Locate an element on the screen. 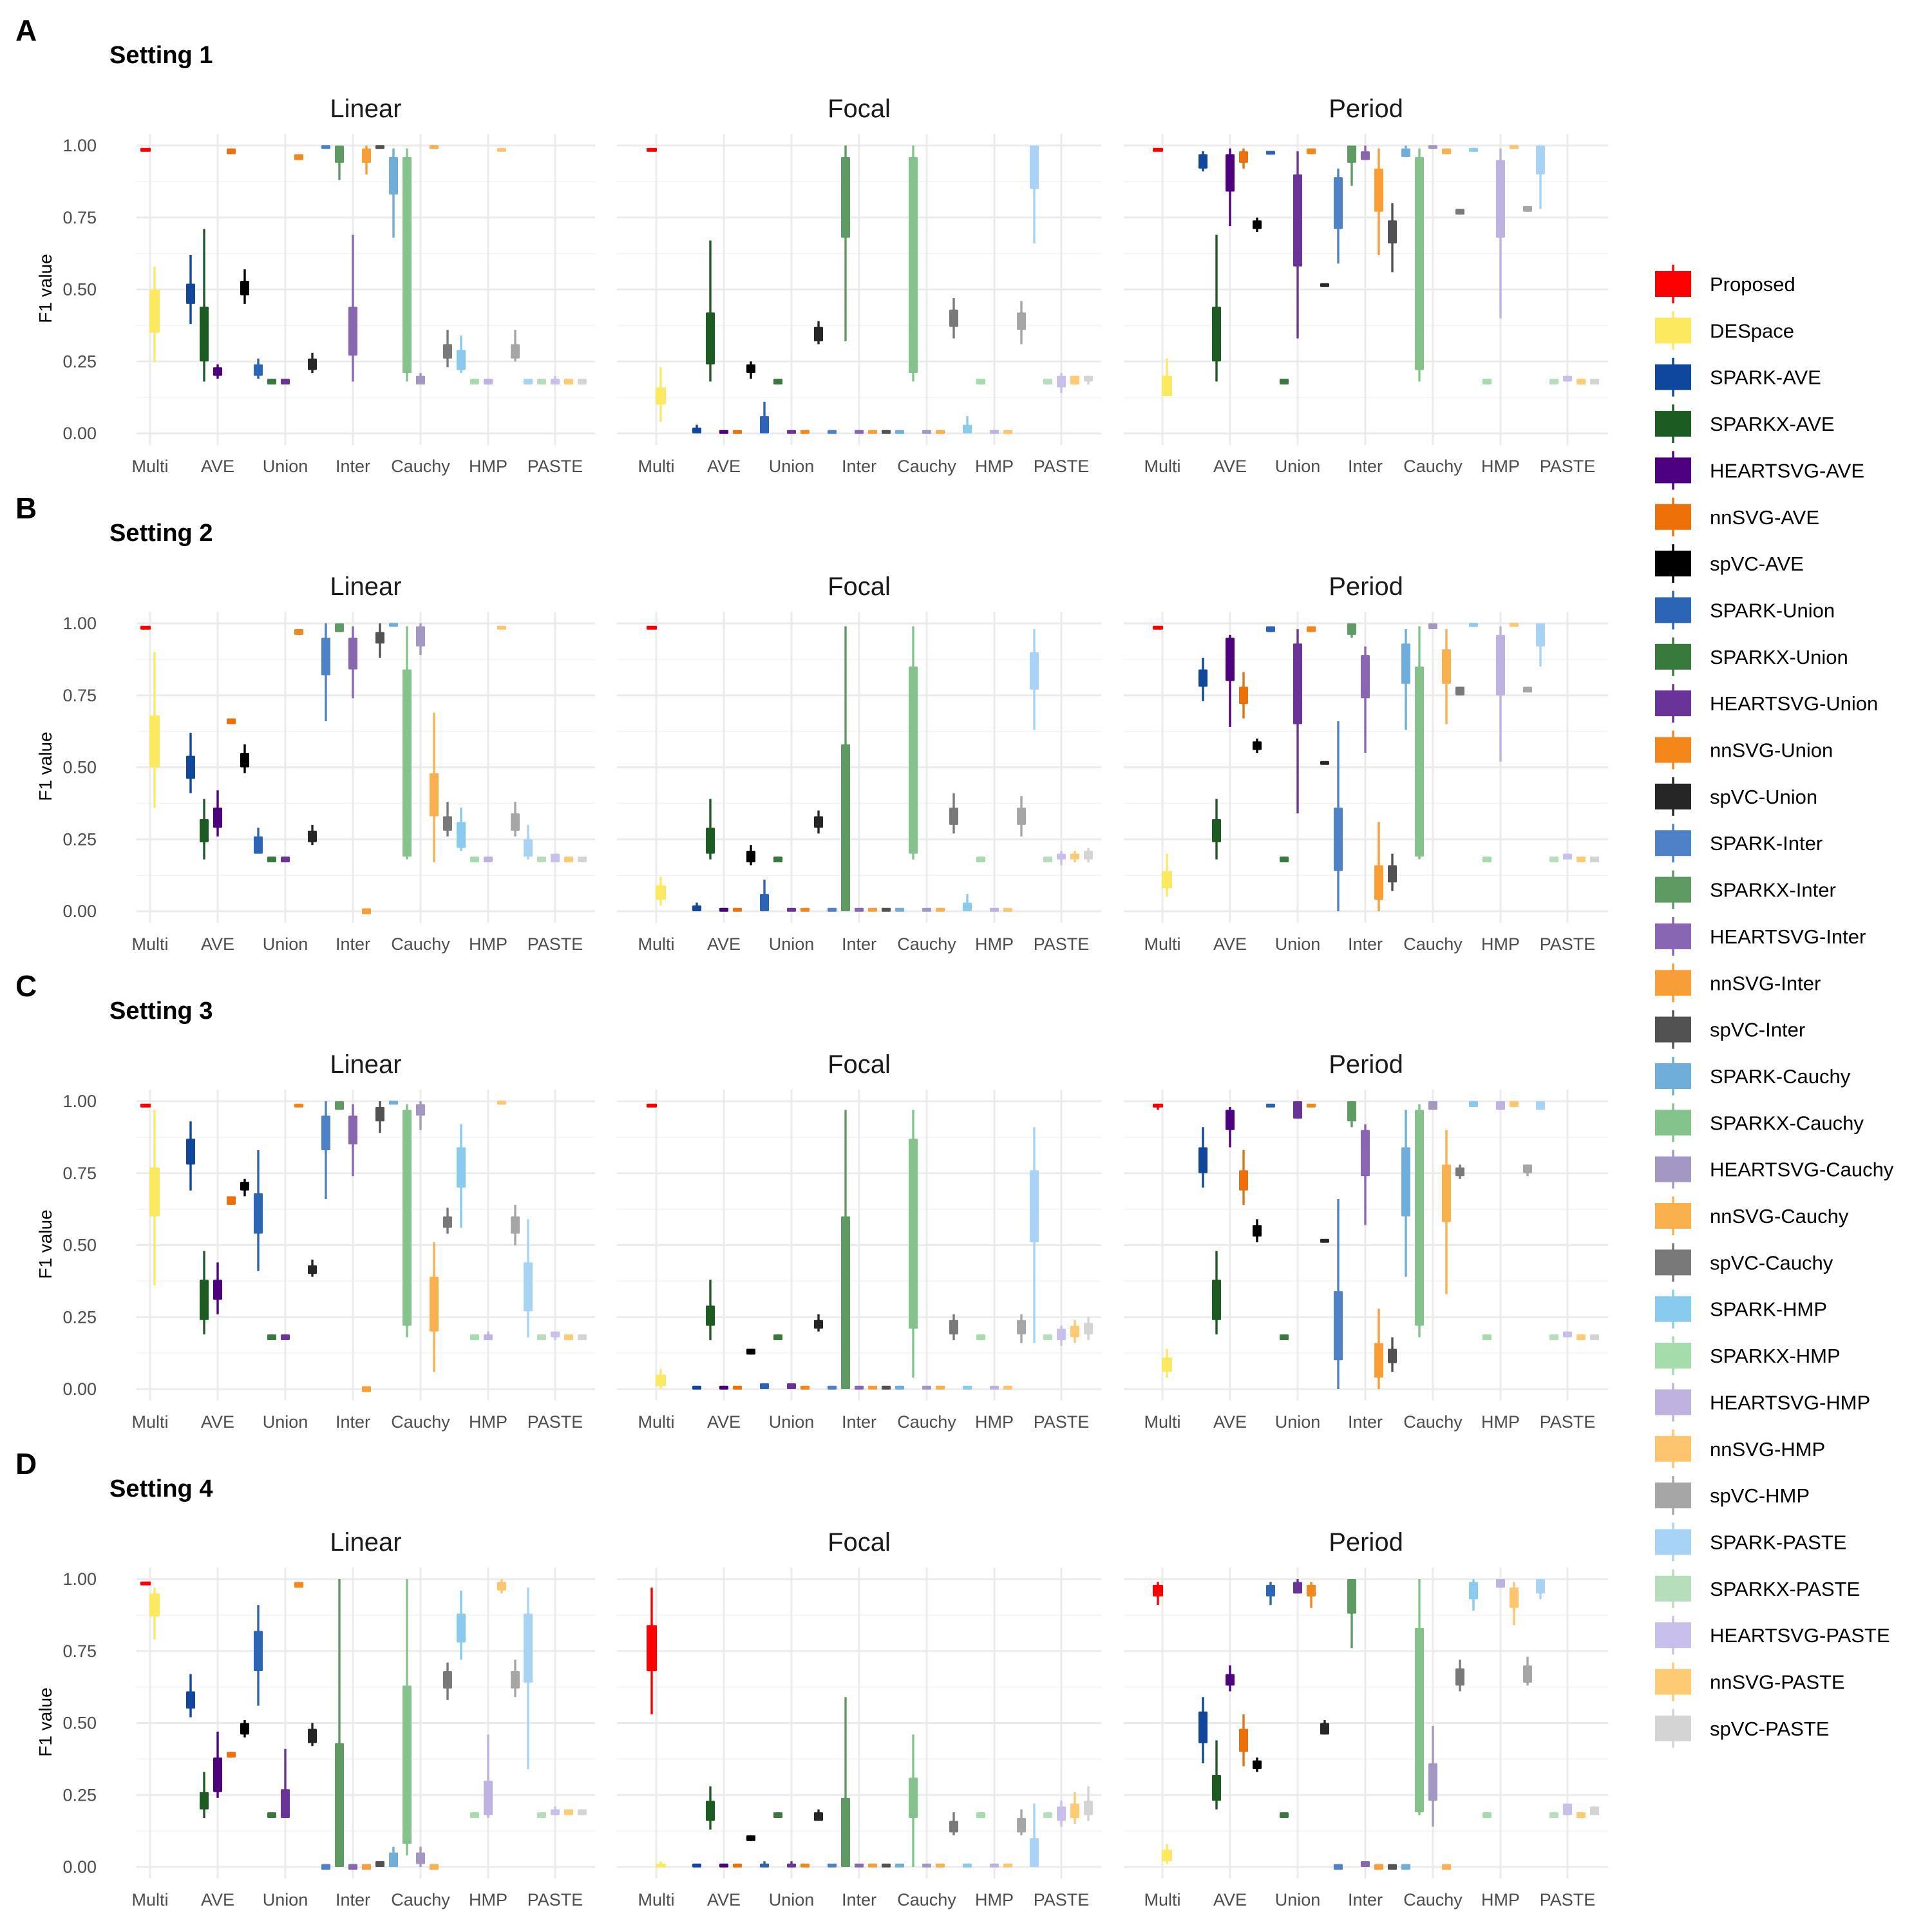 The width and height of the screenshot is (1932, 1932). legend-item-sparkx-paste: SPARKX-PASTE is located at coordinates (1758, 1589).